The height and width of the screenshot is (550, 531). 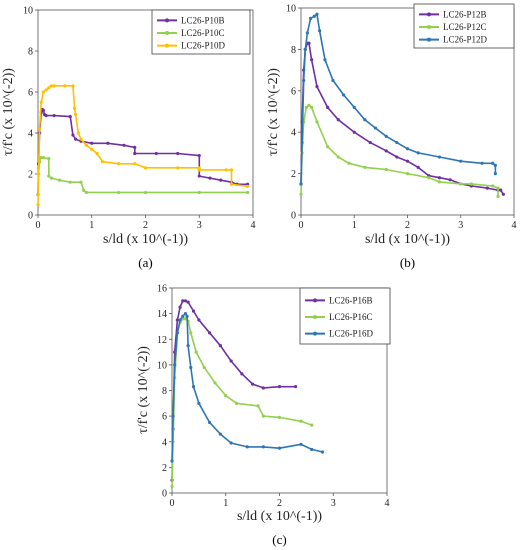 What do you see at coordinates (465, 14) in the screenshot?
I see `legend-label: LC26-P12B` at bounding box center [465, 14].